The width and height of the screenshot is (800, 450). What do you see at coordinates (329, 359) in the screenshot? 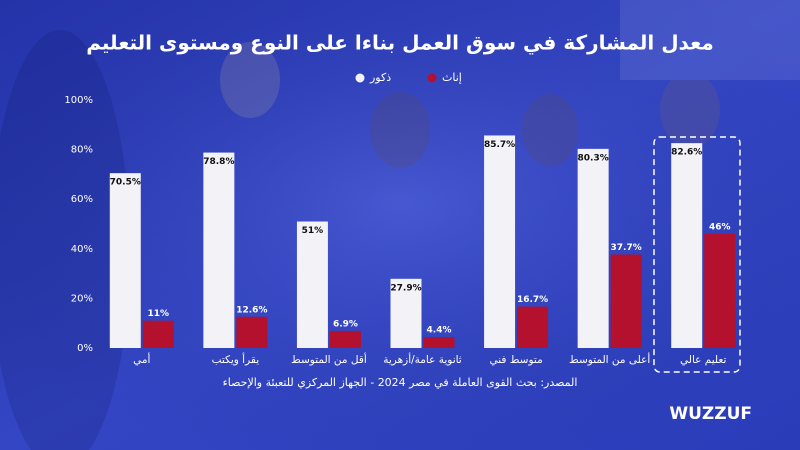
I see `x-tick-label: أقل من المتوسط` at bounding box center [329, 359].